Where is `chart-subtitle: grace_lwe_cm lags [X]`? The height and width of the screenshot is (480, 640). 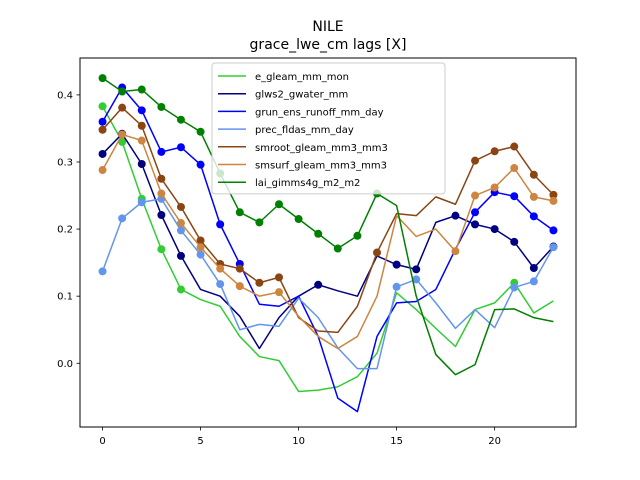
chart-subtitle: grace_lwe_cm lags [X] is located at coordinates (328, 45).